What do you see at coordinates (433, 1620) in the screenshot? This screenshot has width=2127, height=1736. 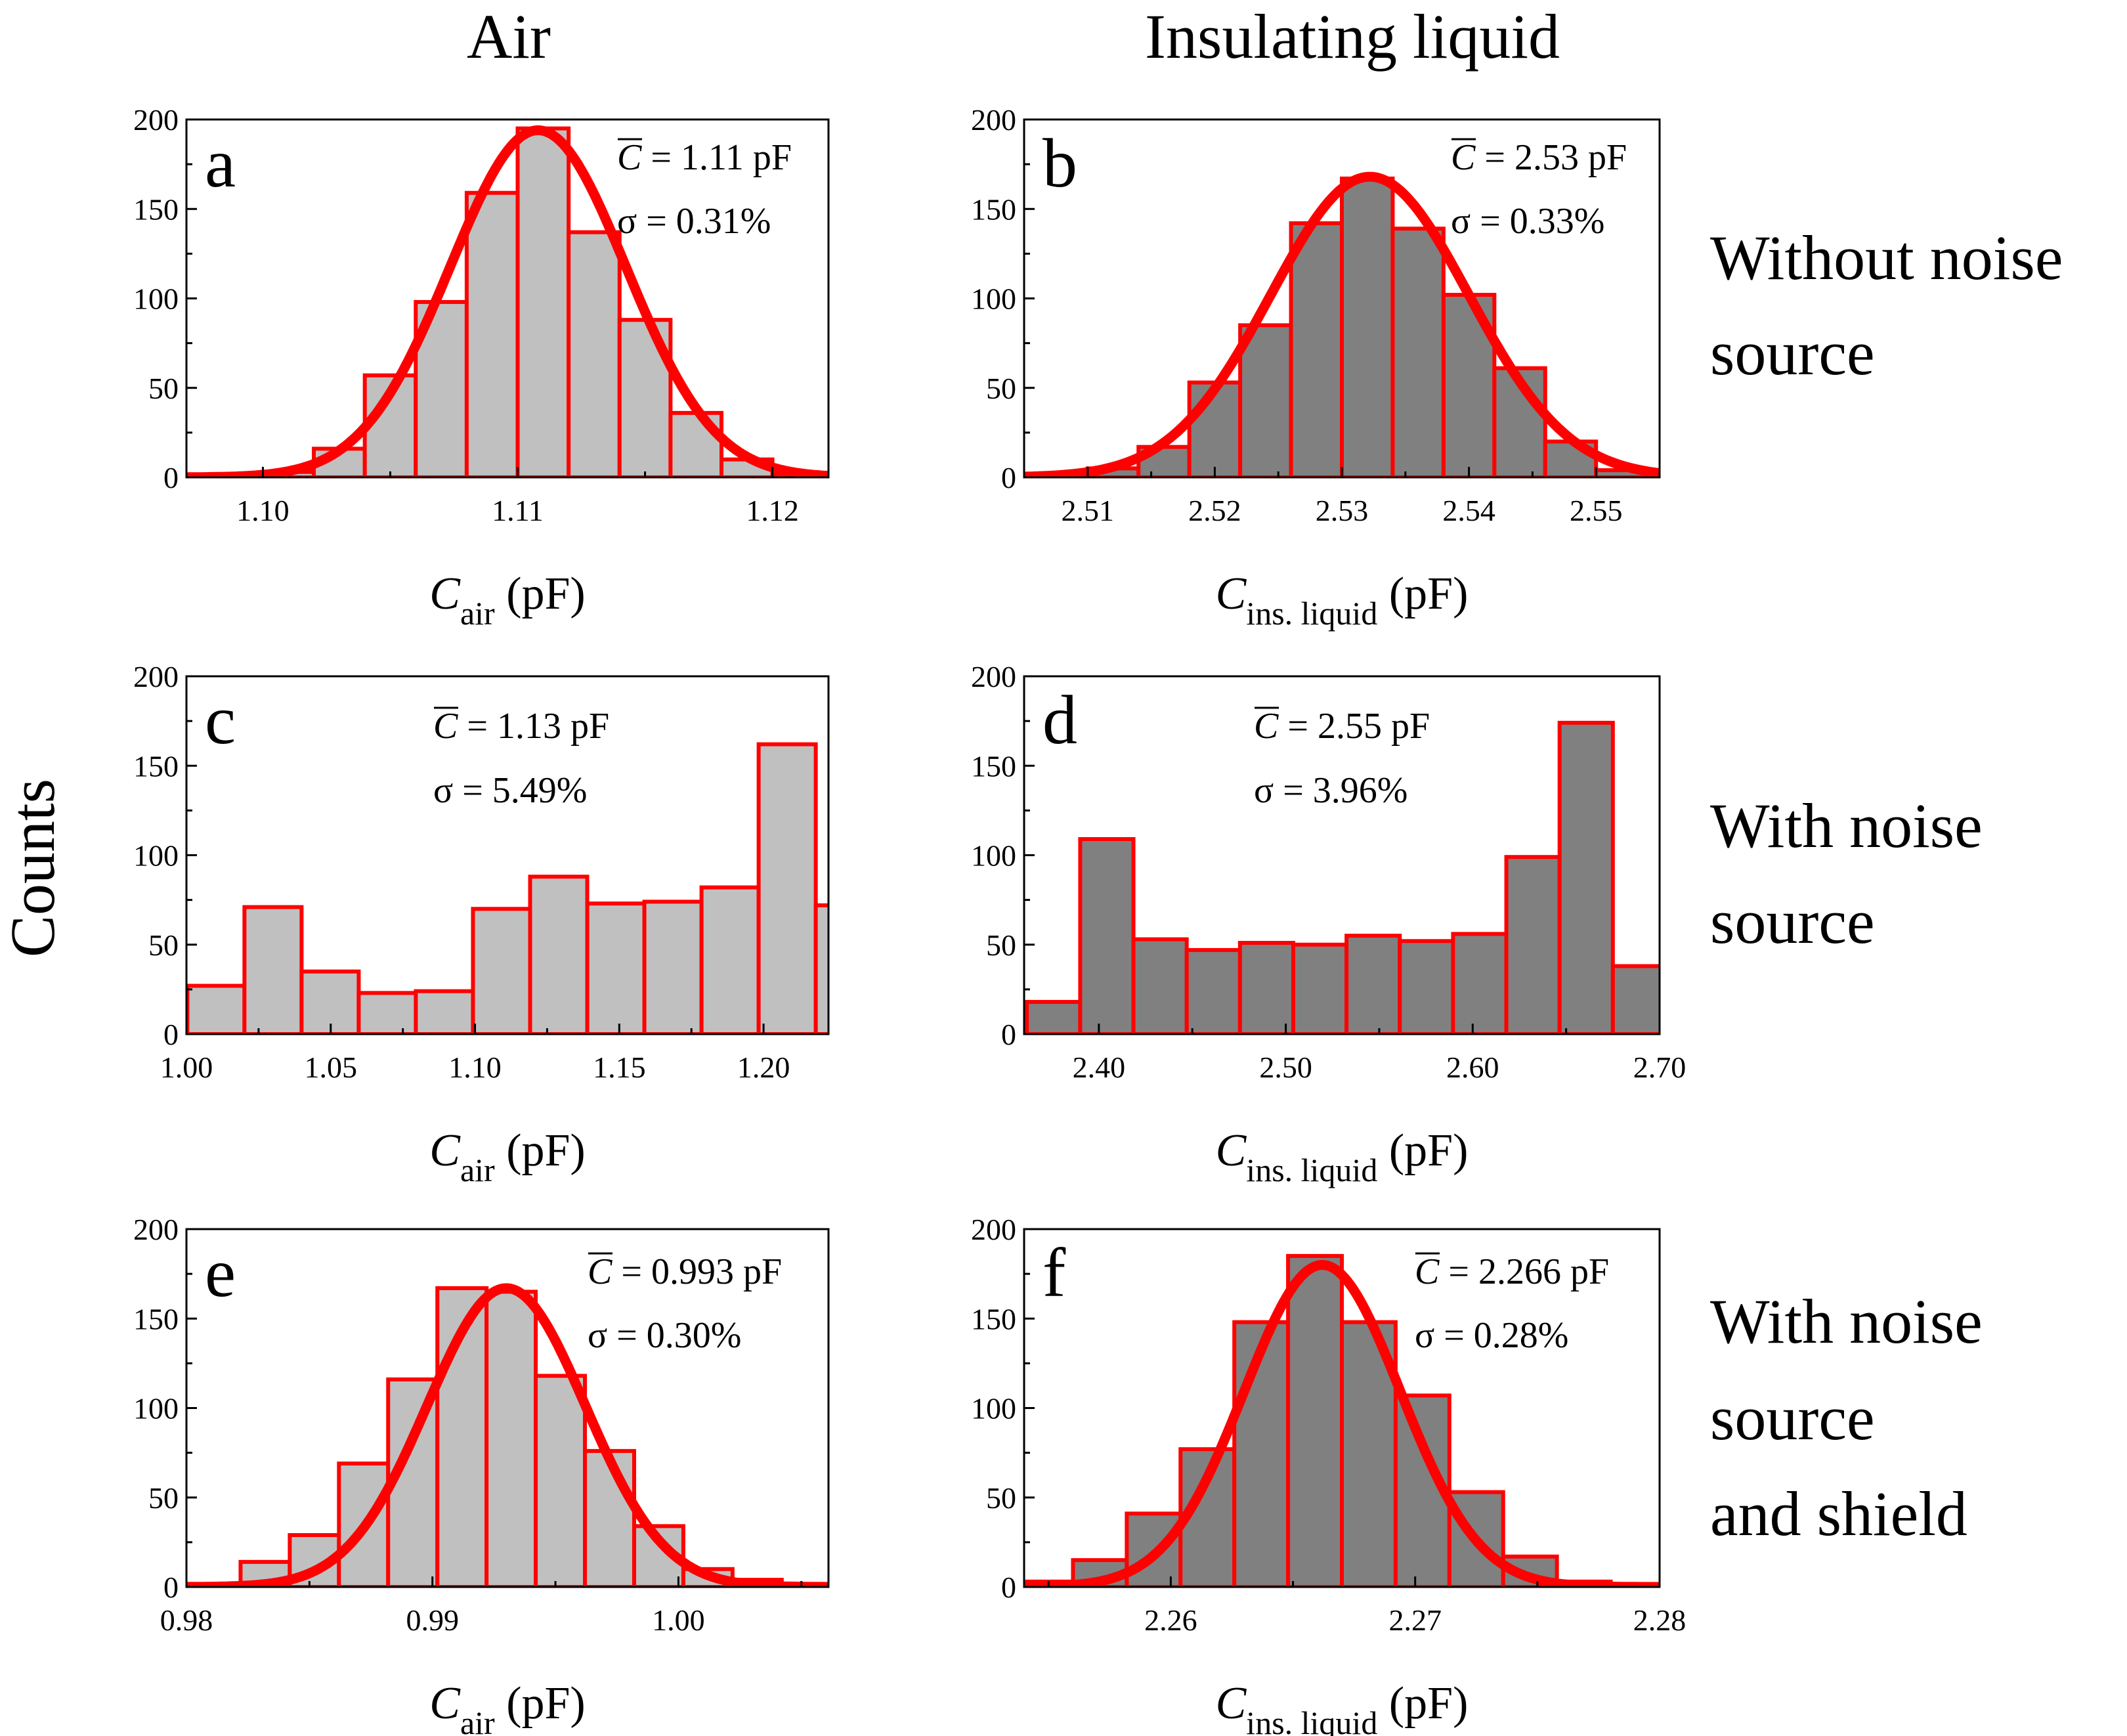 I see `x-tick-label: 0.99` at bounding box center [433, 1620].